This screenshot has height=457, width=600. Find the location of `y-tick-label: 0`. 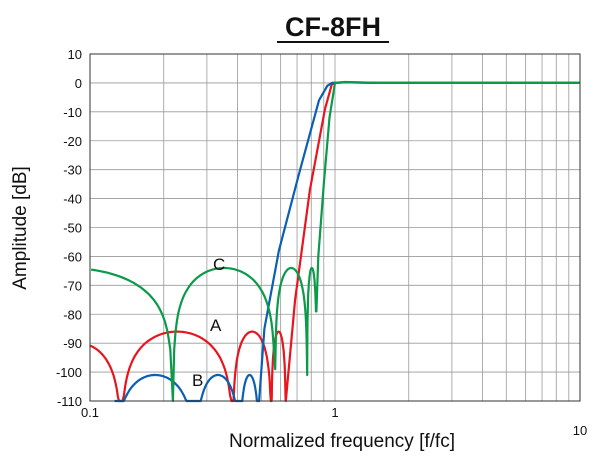

y-tick-label: 0 is located at coordinates (78, 83).